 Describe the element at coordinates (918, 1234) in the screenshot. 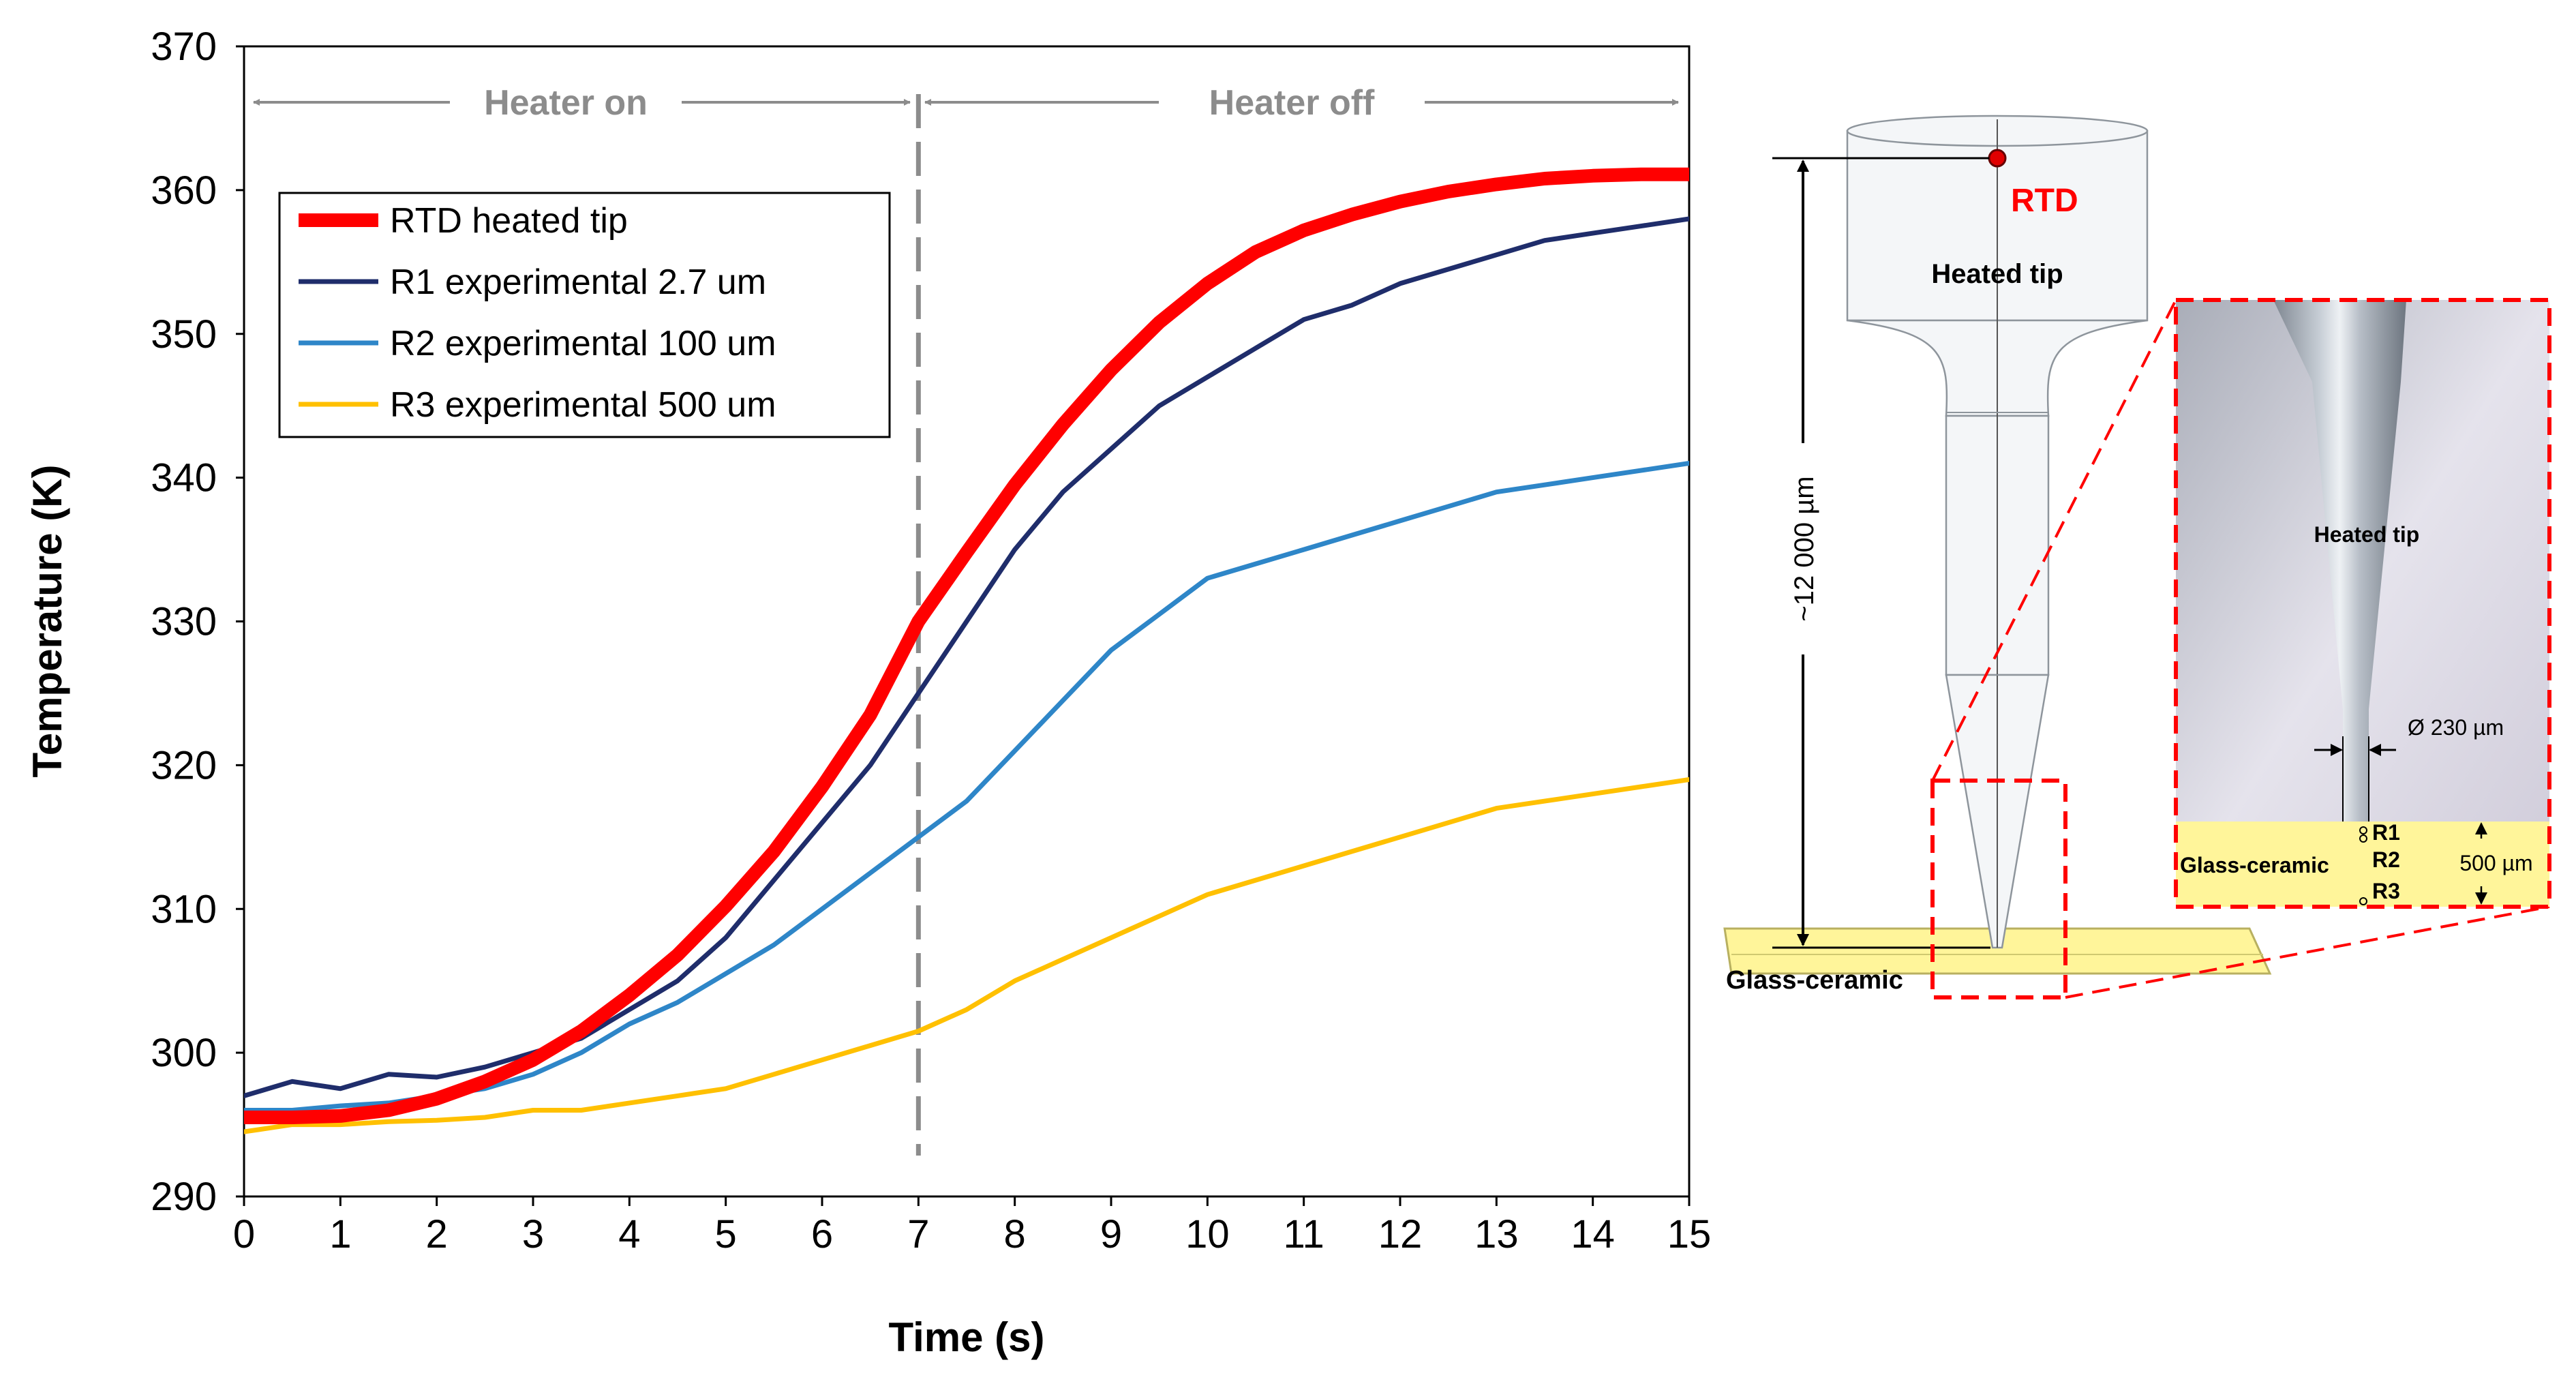

I see `x-tick-label: 7` at that location.